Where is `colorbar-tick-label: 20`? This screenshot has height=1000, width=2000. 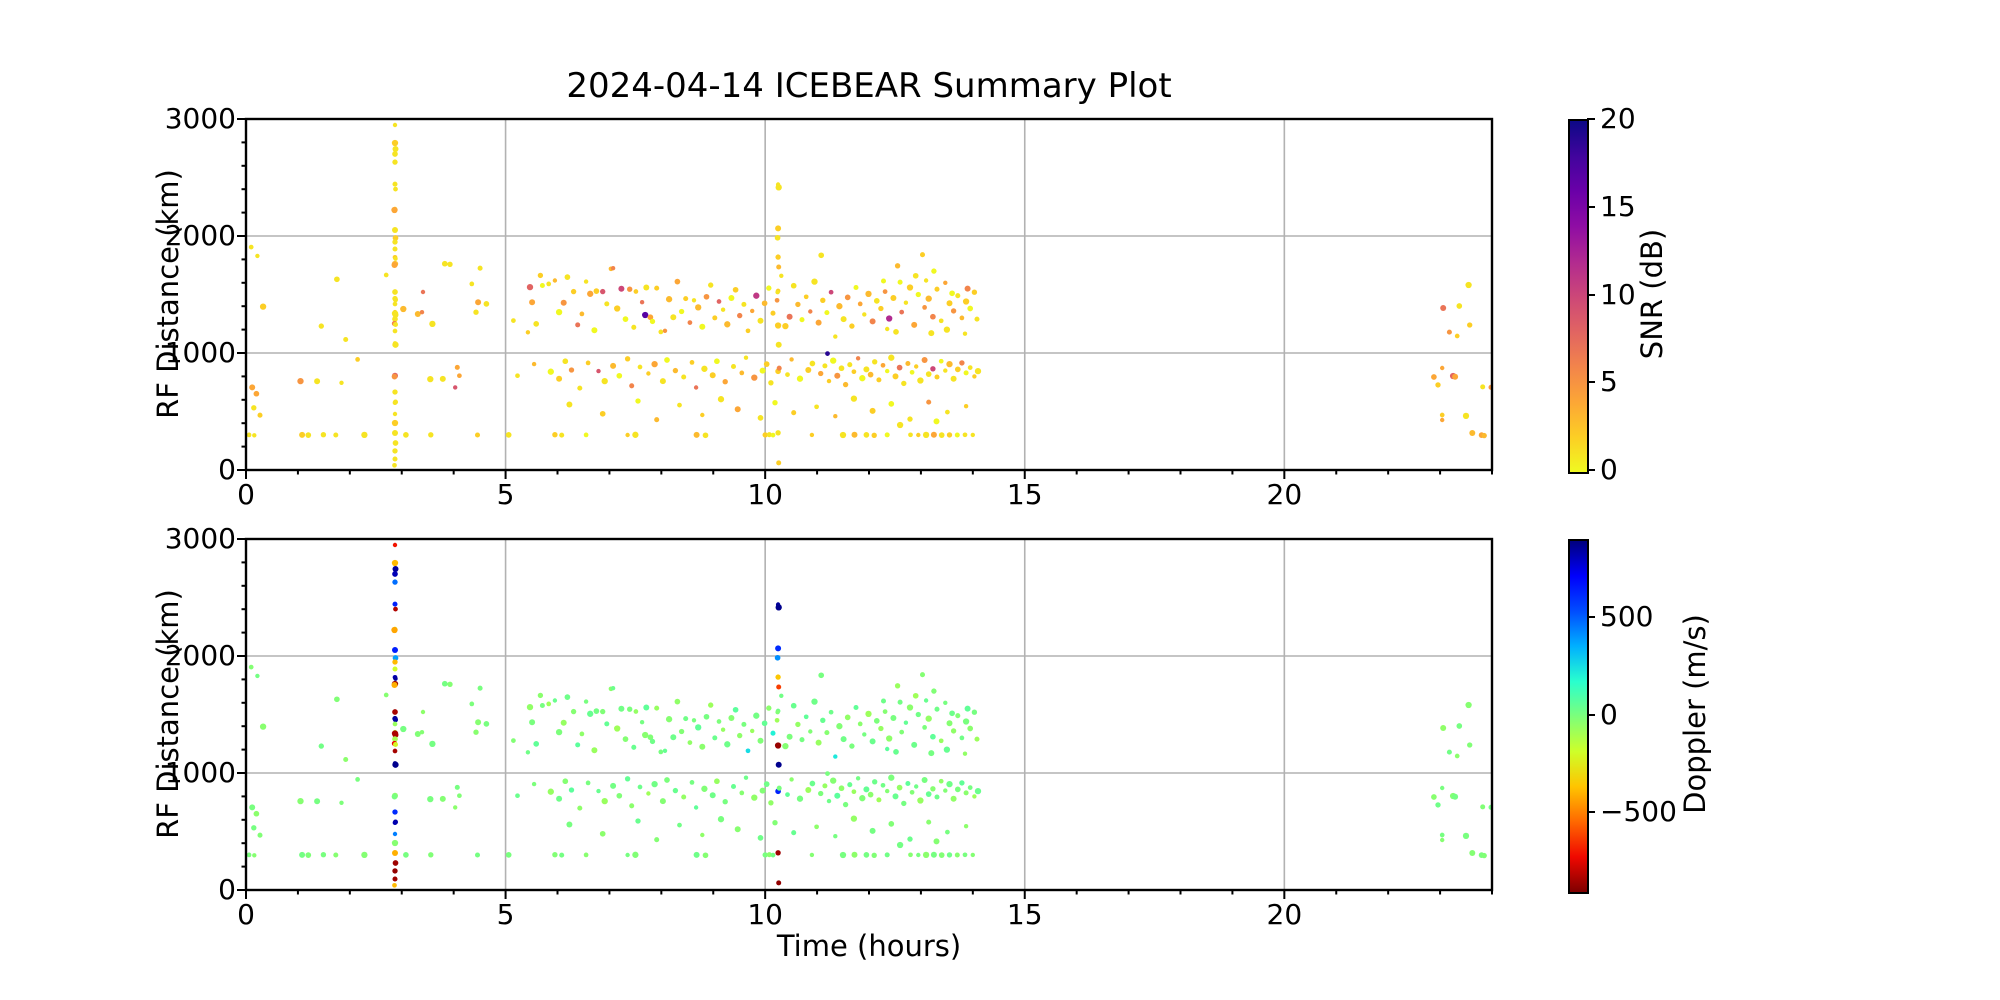
colorbar-tick-label: 20 is located at coordinates (1618, 118).